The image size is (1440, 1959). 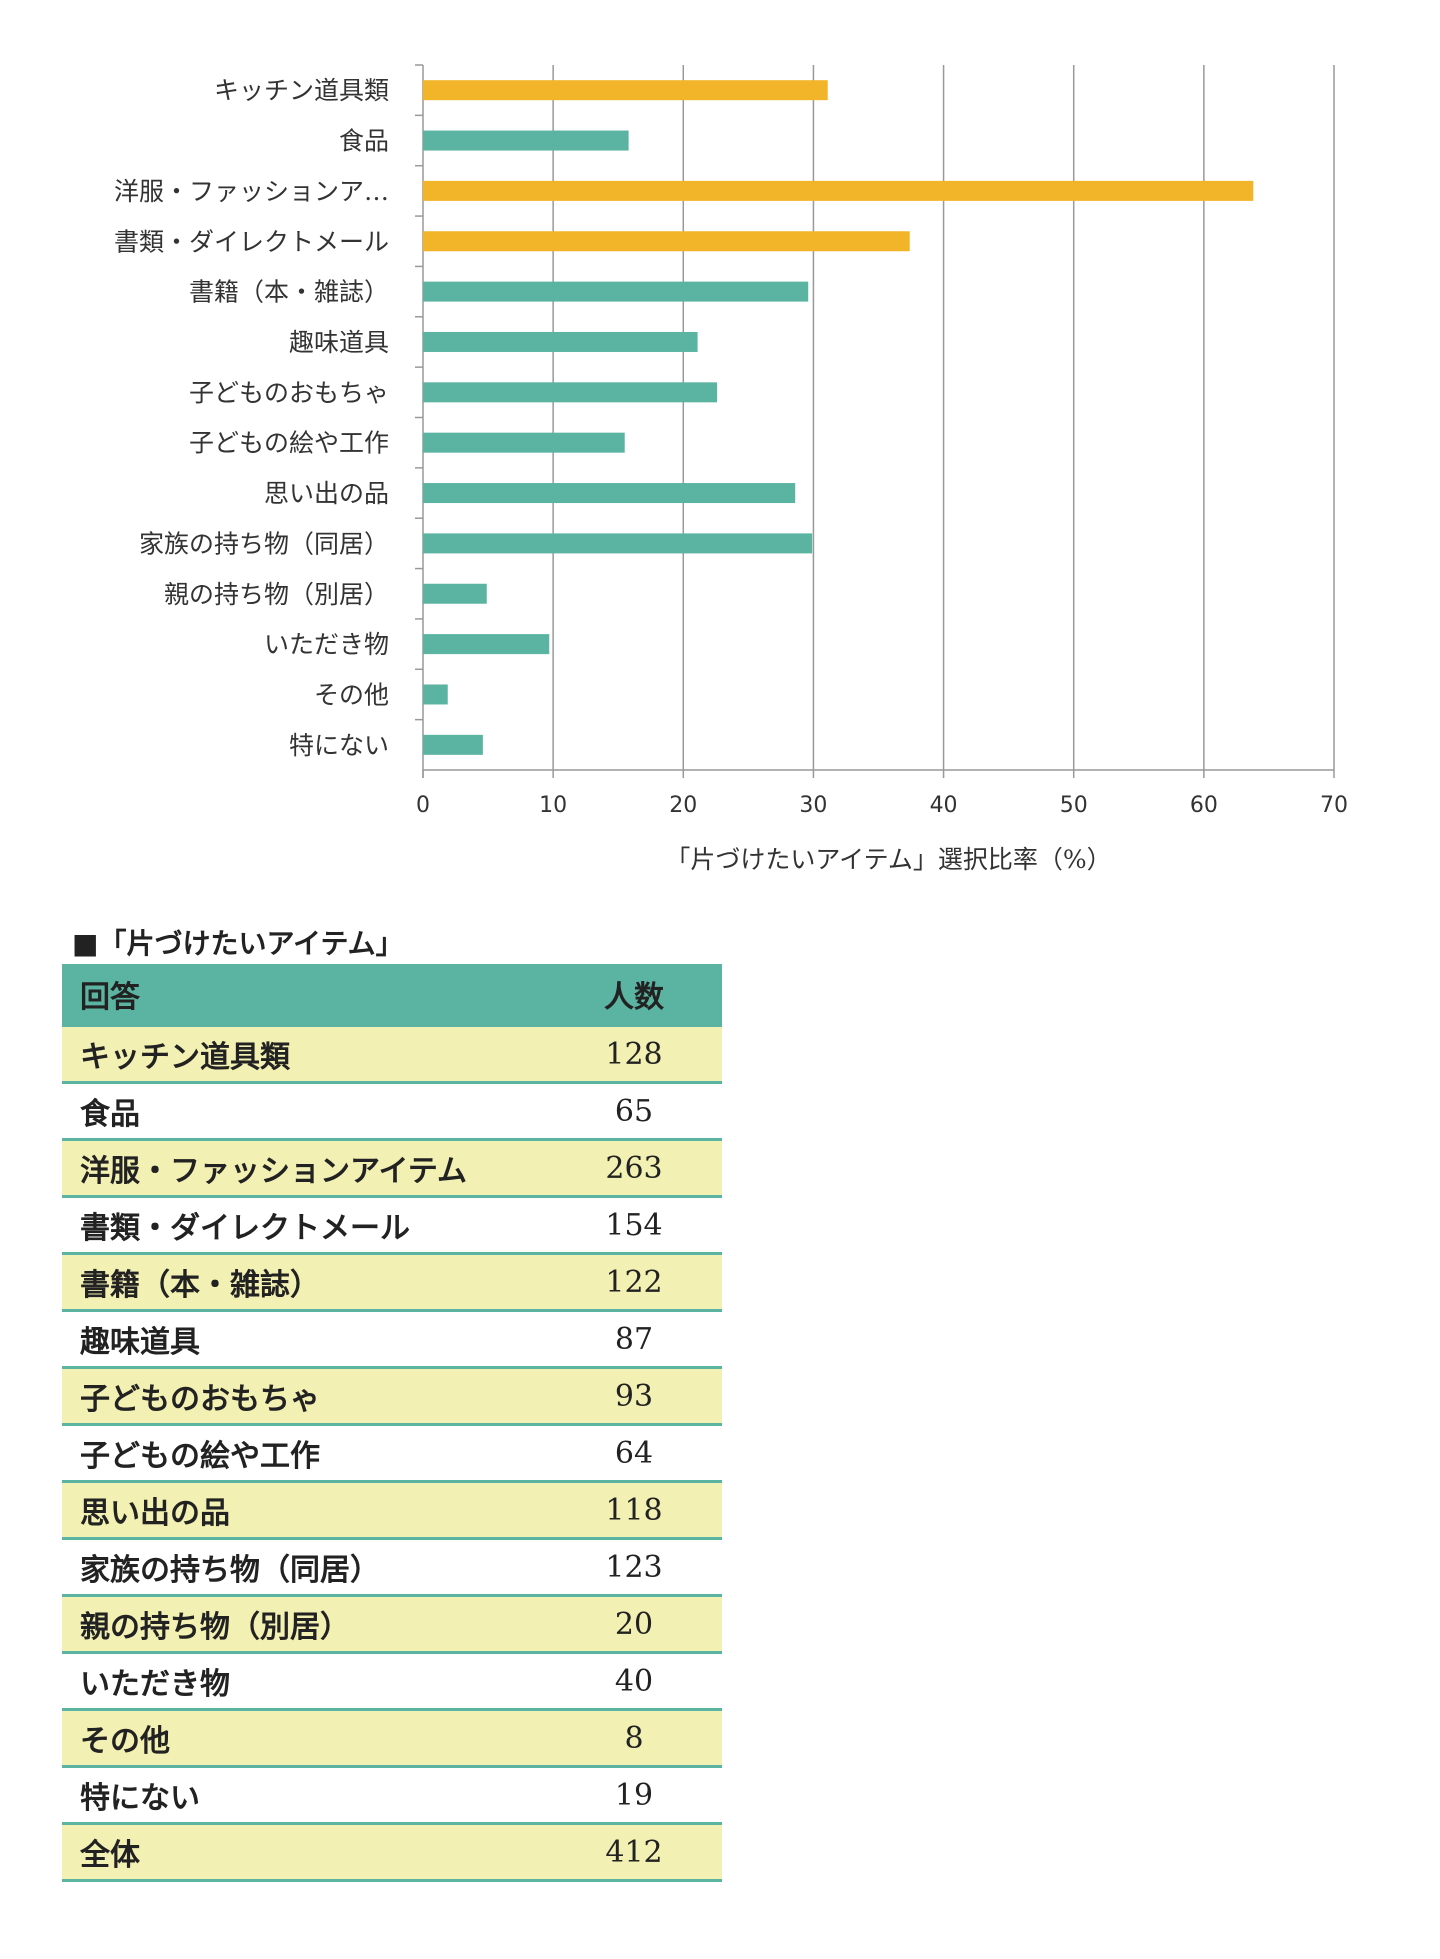 I want to click on table-row: キッチン道具類 128, so click(x=392, y=1054).